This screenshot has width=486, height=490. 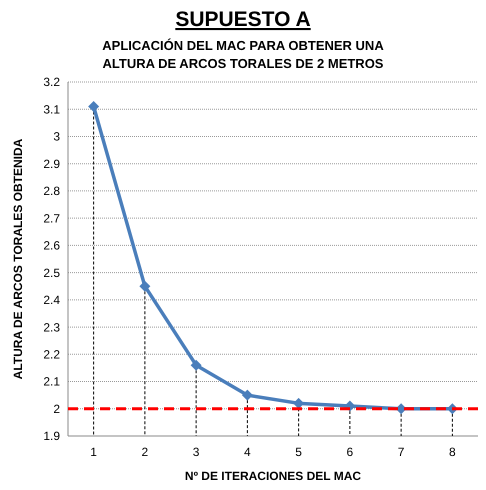 I want to click on y-tick-label: 2.6, so click(x=51, y=245).